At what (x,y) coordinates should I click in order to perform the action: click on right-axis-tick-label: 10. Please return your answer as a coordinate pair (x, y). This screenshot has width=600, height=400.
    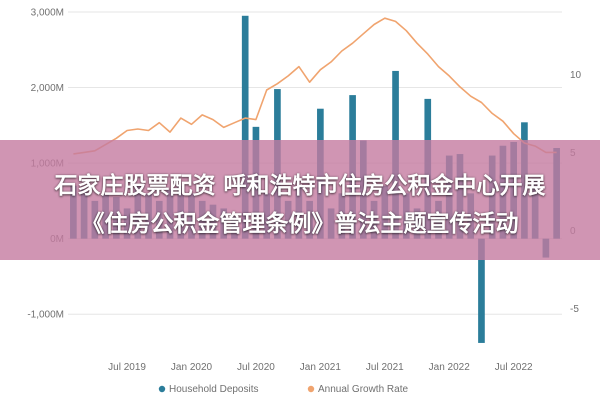
    Looking at the image, I should click on (576, 75).